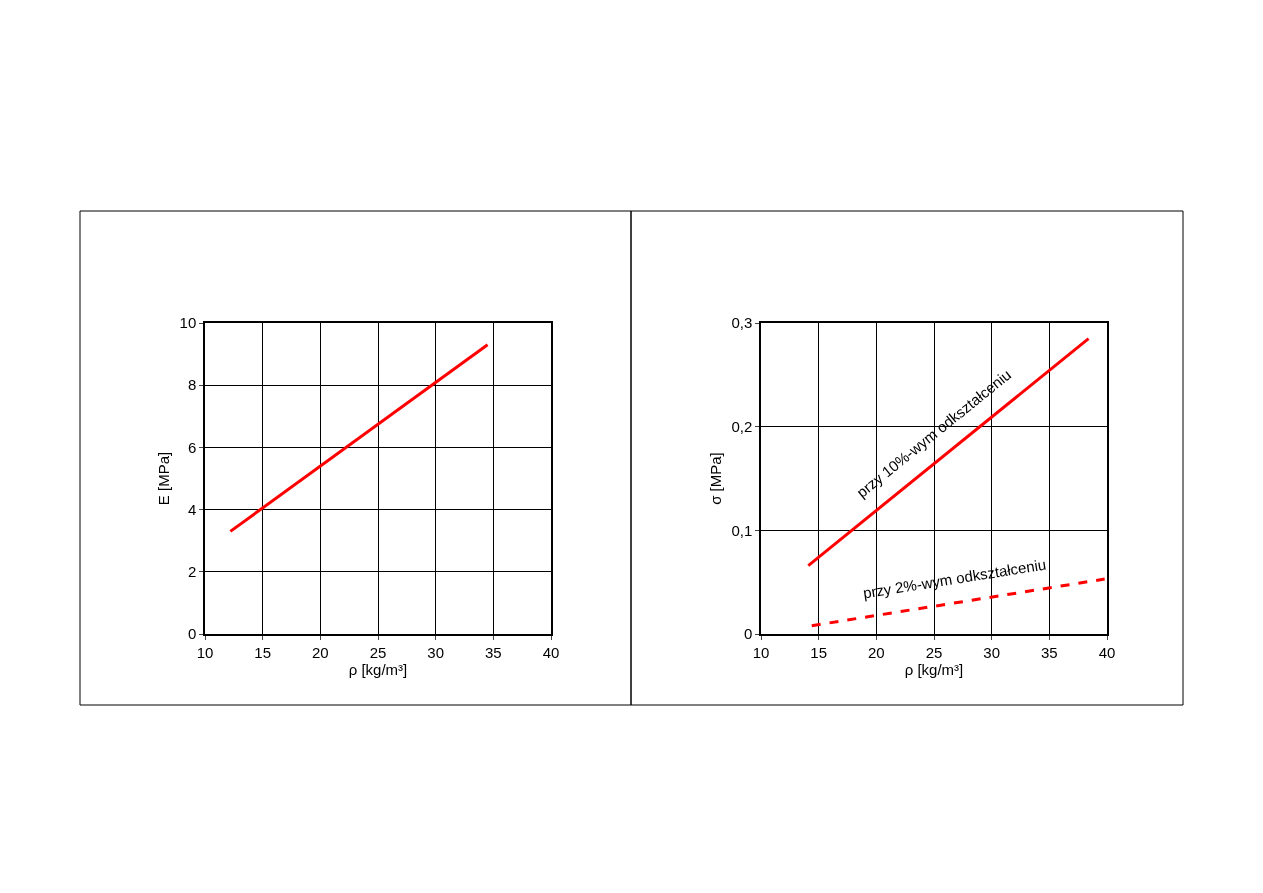 The image size is (1263, 893). I want to click on y-tick-label: 0,1, so click(742, 530).